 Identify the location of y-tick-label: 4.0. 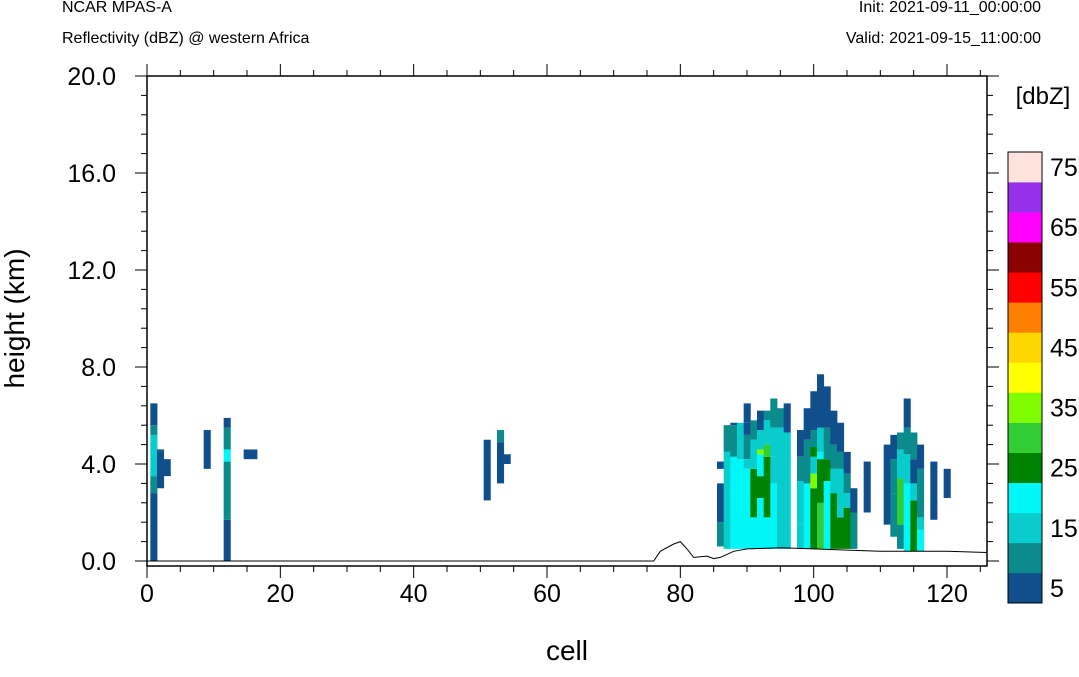
(98, 465).